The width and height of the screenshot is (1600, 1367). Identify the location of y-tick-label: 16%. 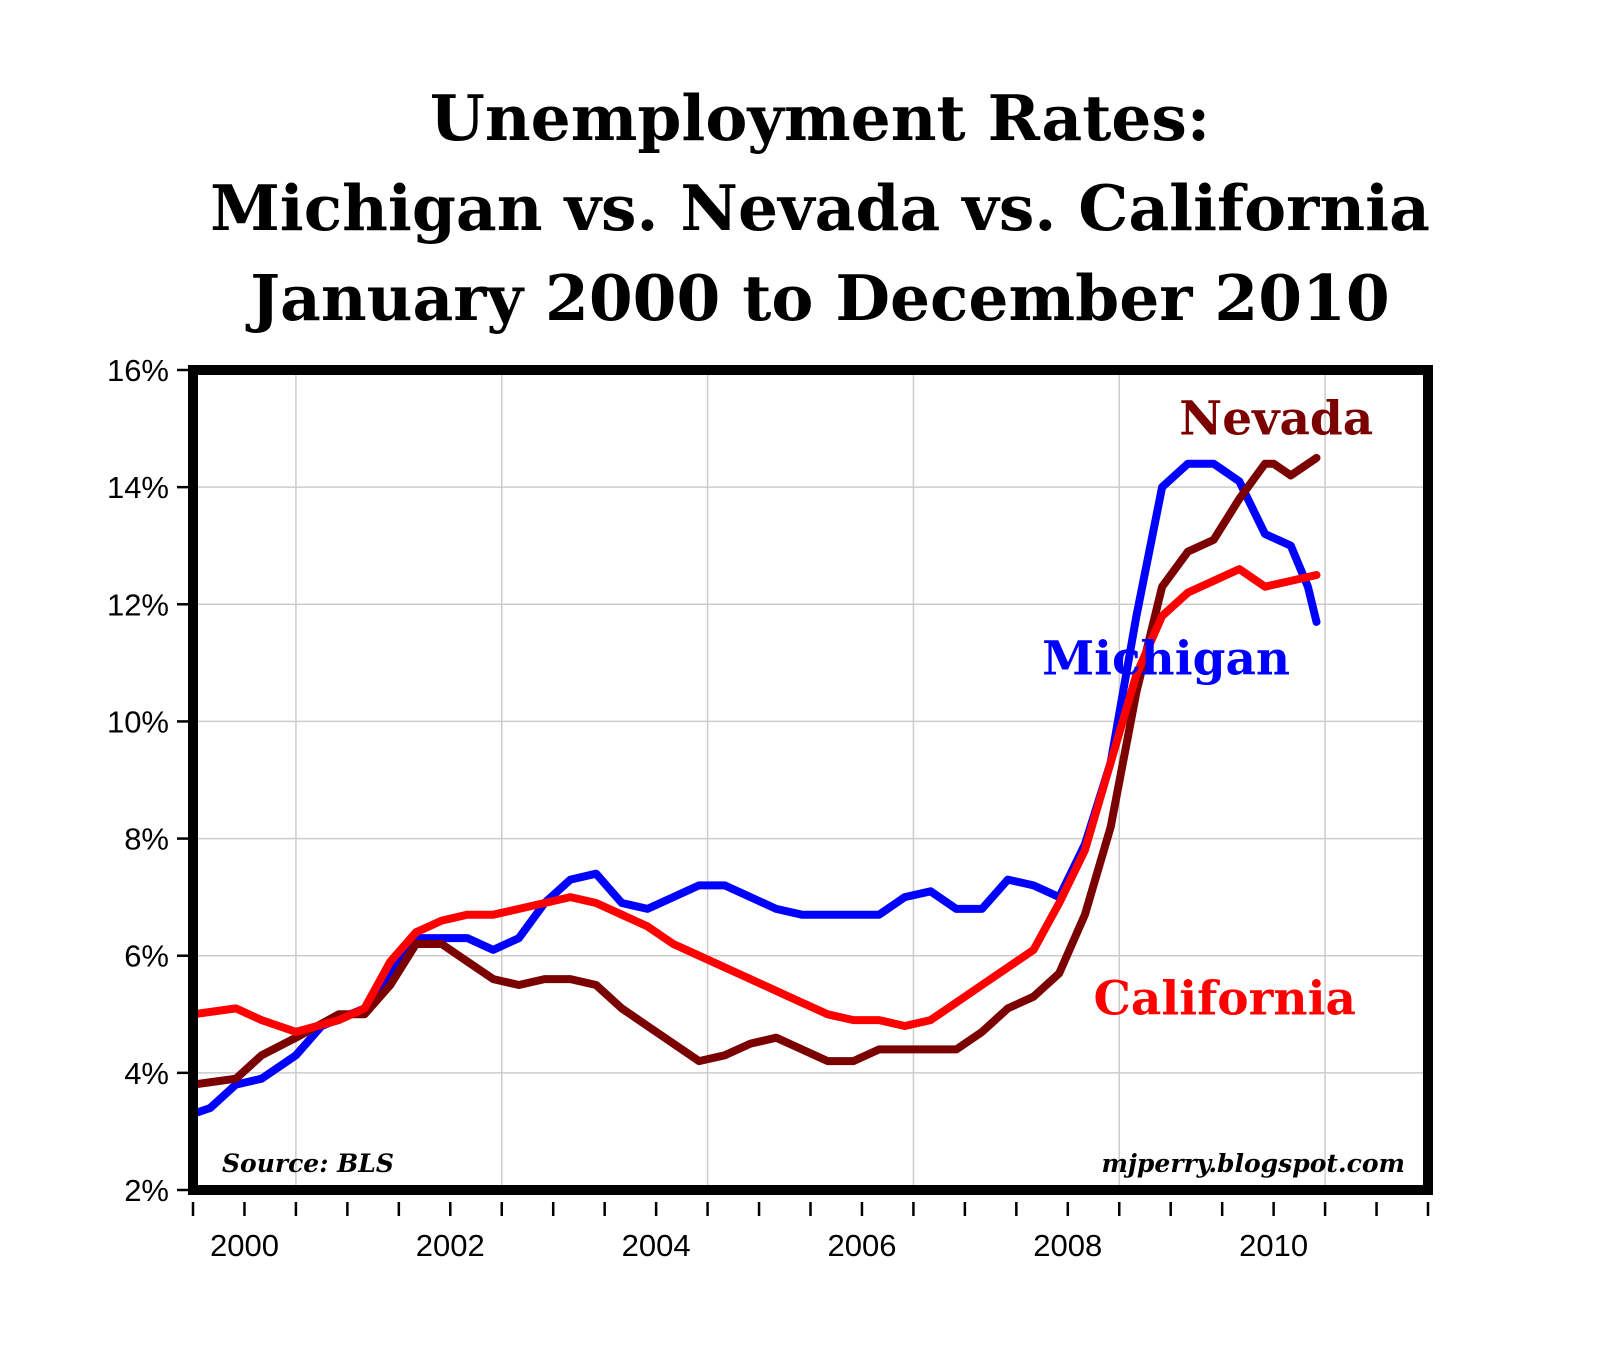
(138, 370).